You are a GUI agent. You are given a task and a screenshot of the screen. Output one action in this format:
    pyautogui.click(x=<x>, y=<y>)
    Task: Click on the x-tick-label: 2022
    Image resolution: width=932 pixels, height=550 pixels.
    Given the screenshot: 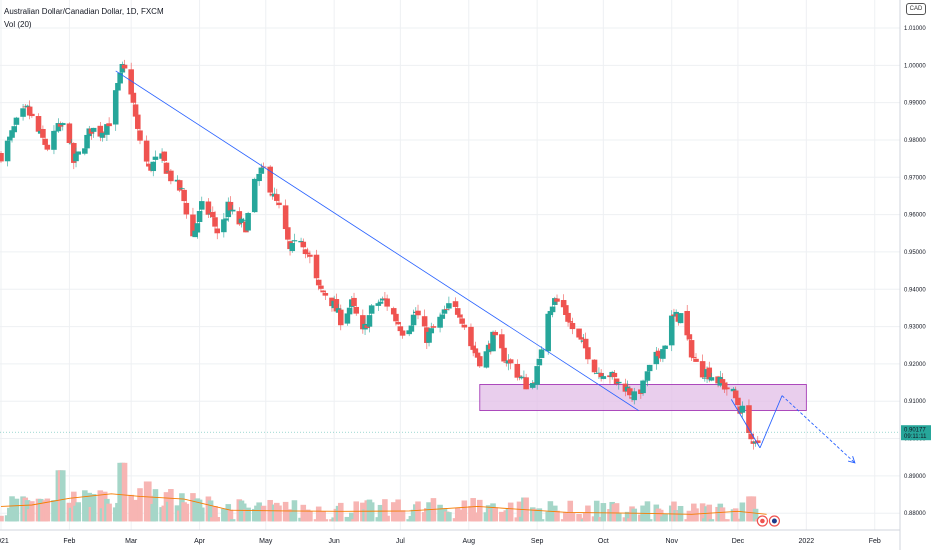 What is the action you would take?
    pyautogui.click(x=807, y=541)
    